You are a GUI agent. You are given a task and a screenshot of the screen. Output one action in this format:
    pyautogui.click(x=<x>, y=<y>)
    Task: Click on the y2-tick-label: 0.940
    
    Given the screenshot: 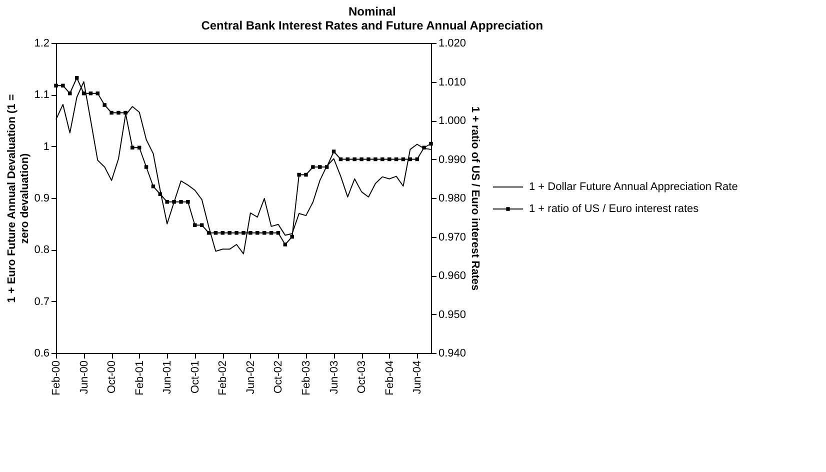 What is the action you would take?
    pyautogui.click(x=452, y=354)
    